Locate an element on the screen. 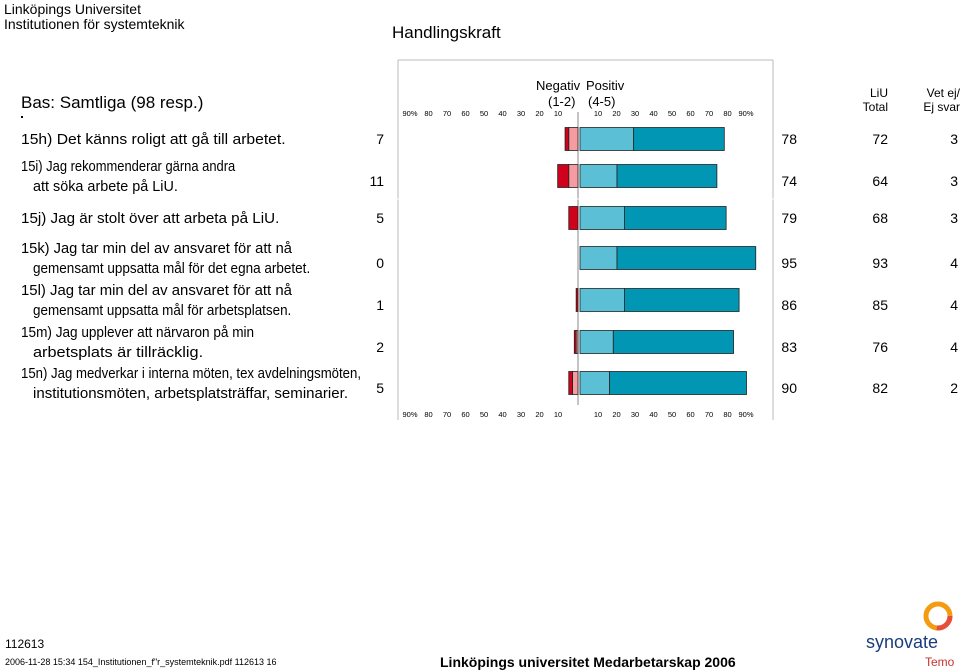 This screenshot has width=960, height=672. axis-tick-left-bottom: 60 is located at coordinates (465, 414).